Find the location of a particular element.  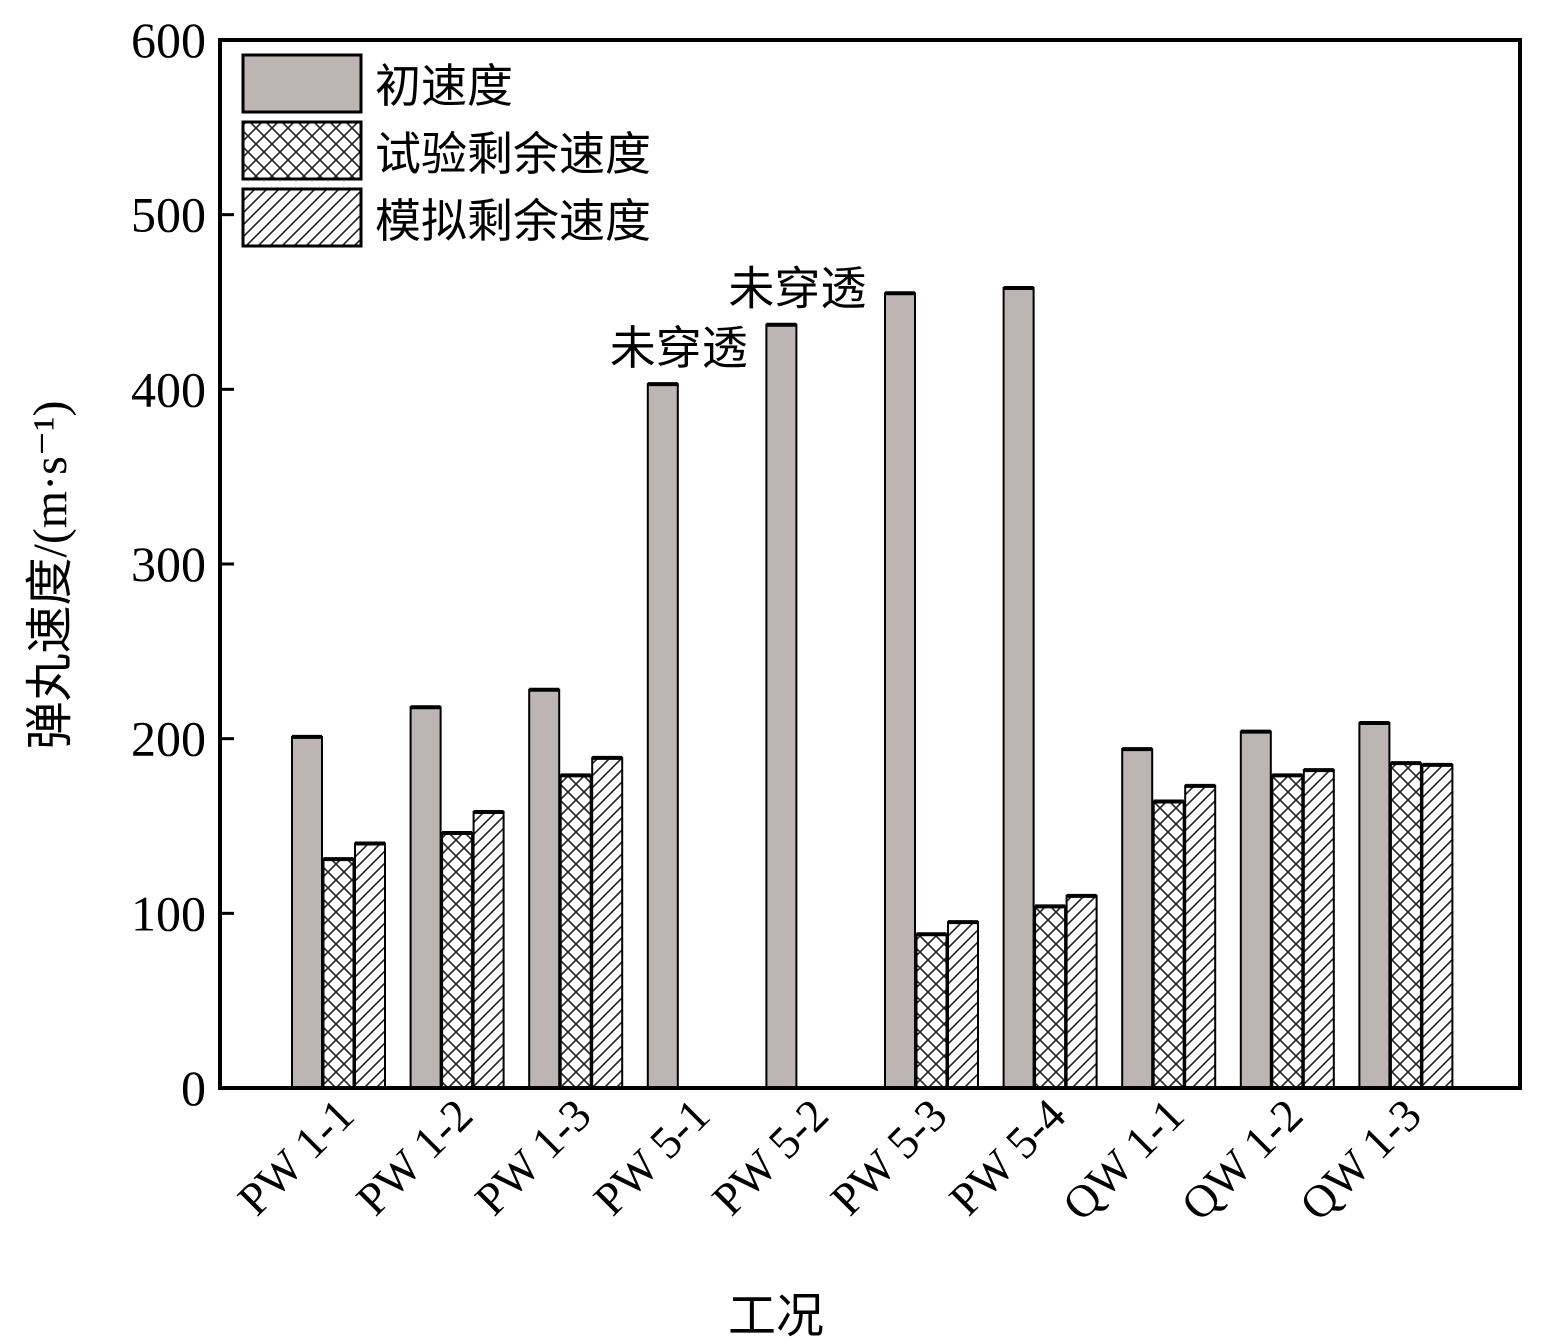

y-tick-label: 0 is located at coordinates (193, 1088).